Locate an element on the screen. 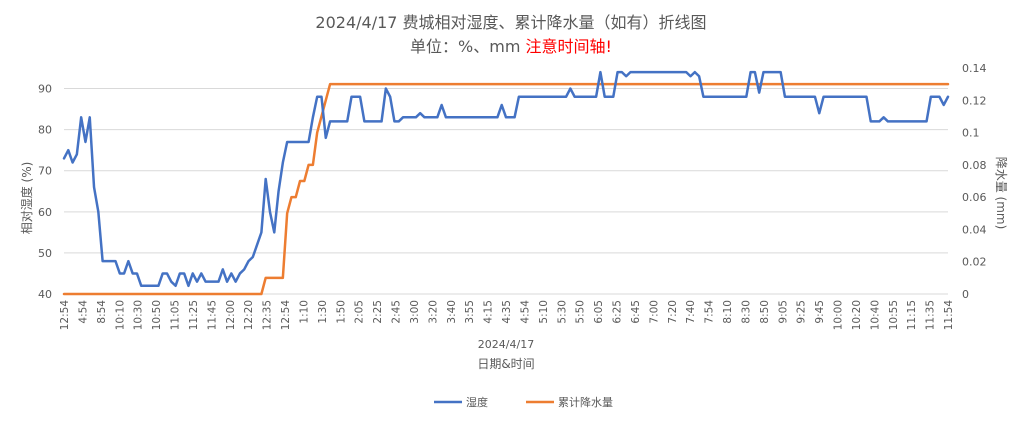 The image size is (1022, 421). x-tick-label: 7:40 is located at coordinates (691, 312).